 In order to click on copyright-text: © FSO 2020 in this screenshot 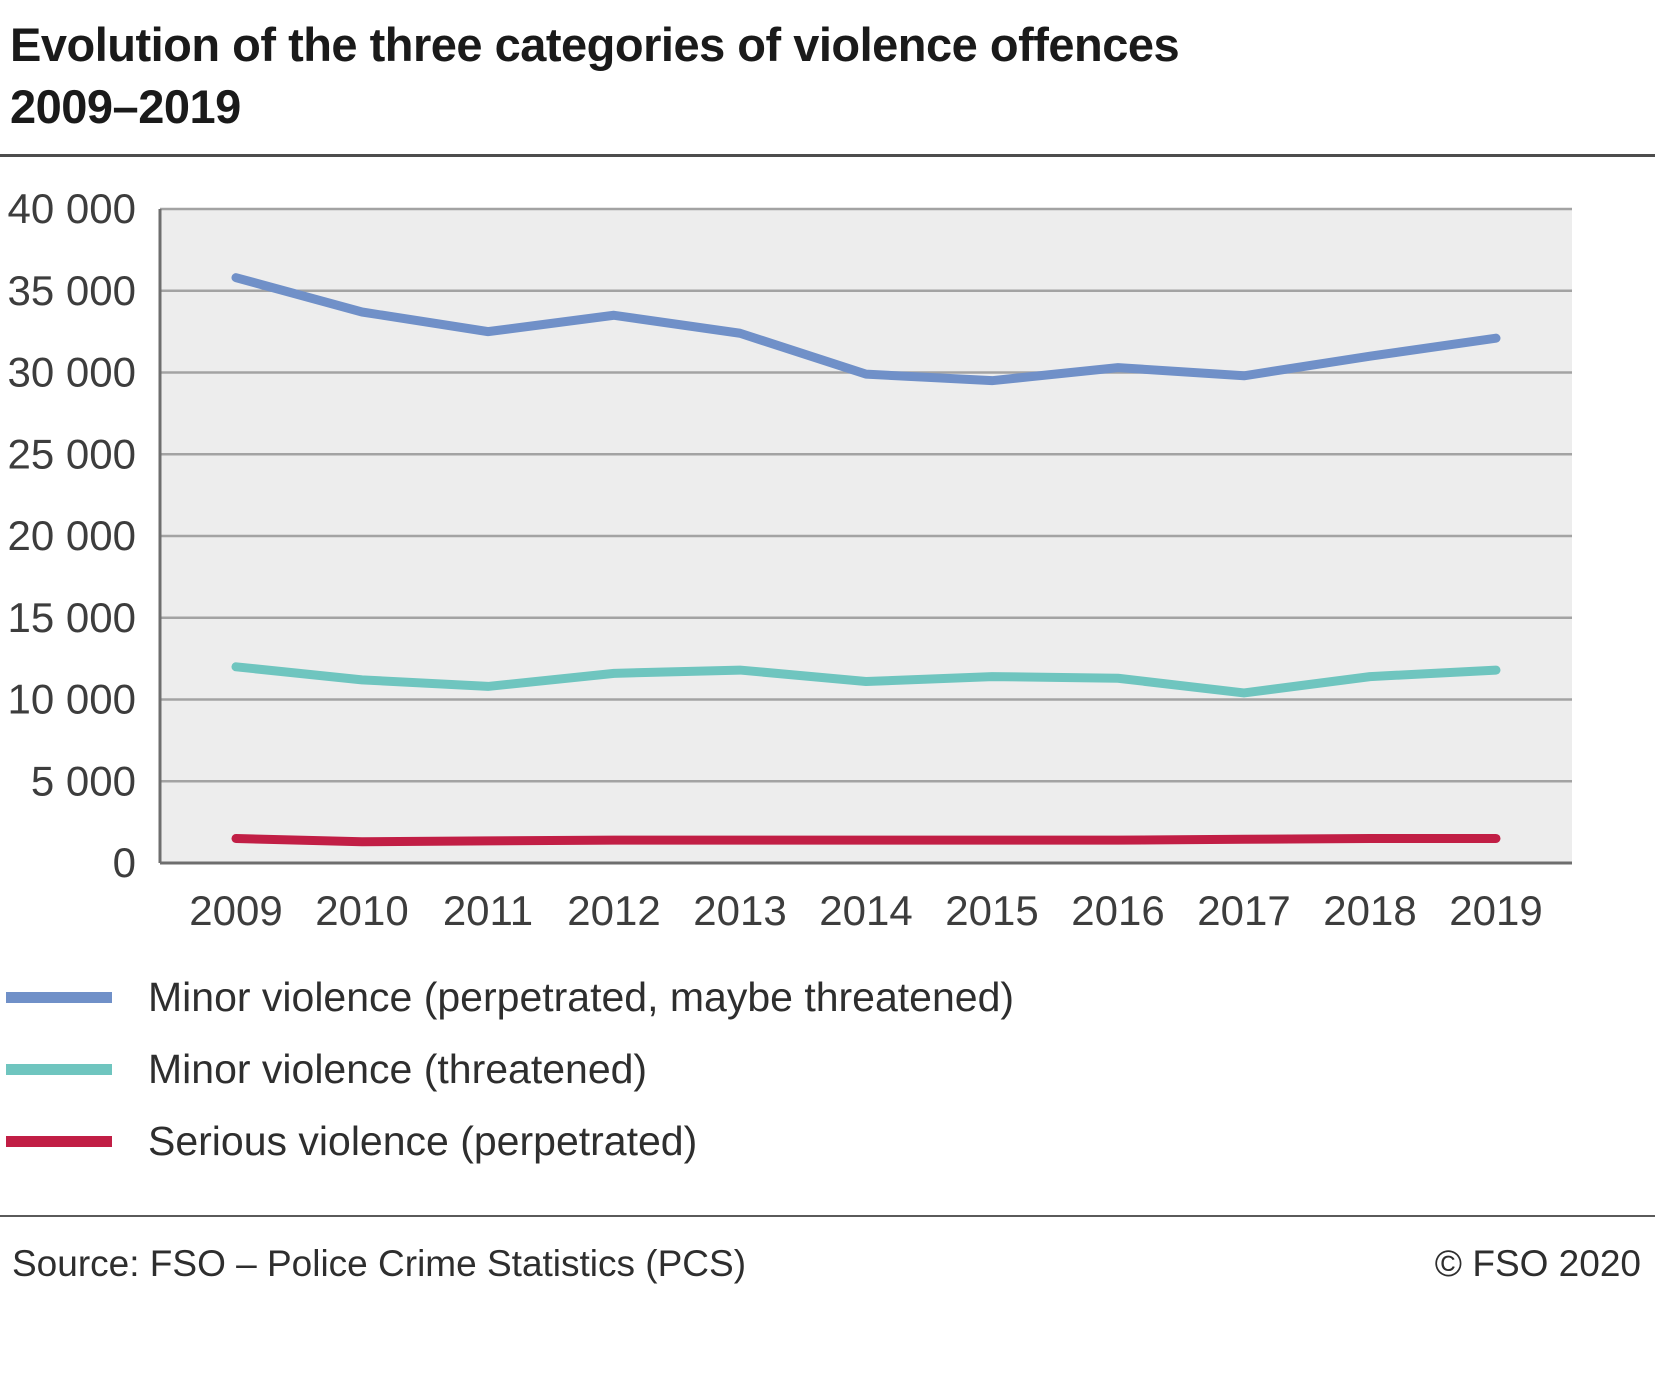, I will do `click(1537, 1264)`.